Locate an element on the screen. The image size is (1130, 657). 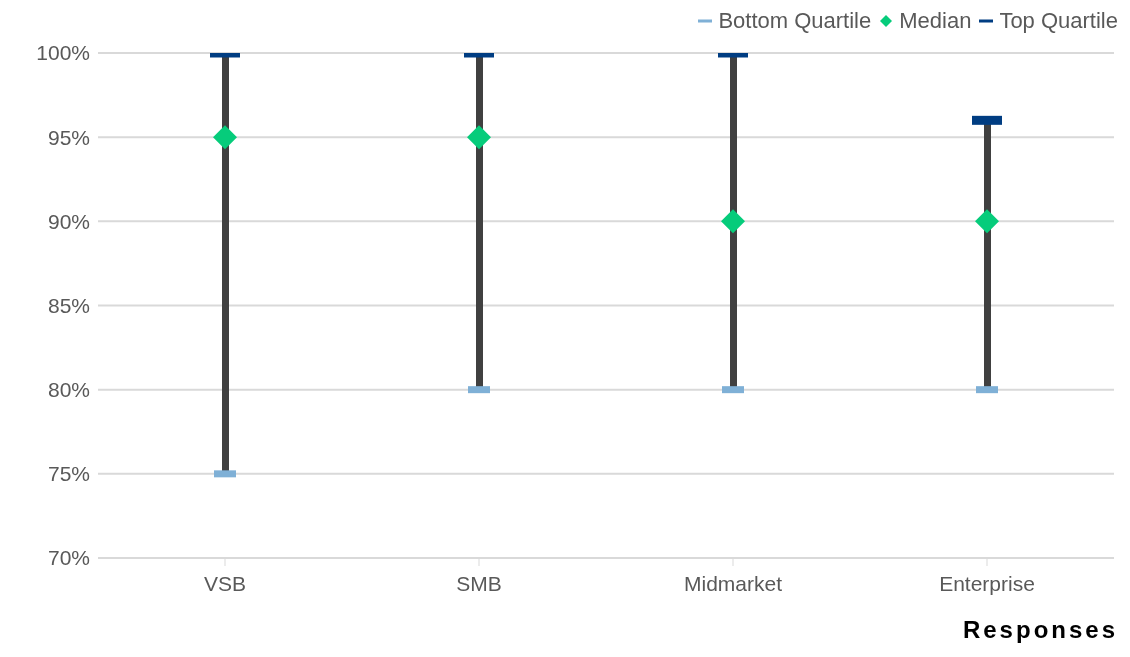
y-tick-label: 75% is located at coordinates (68, 474).